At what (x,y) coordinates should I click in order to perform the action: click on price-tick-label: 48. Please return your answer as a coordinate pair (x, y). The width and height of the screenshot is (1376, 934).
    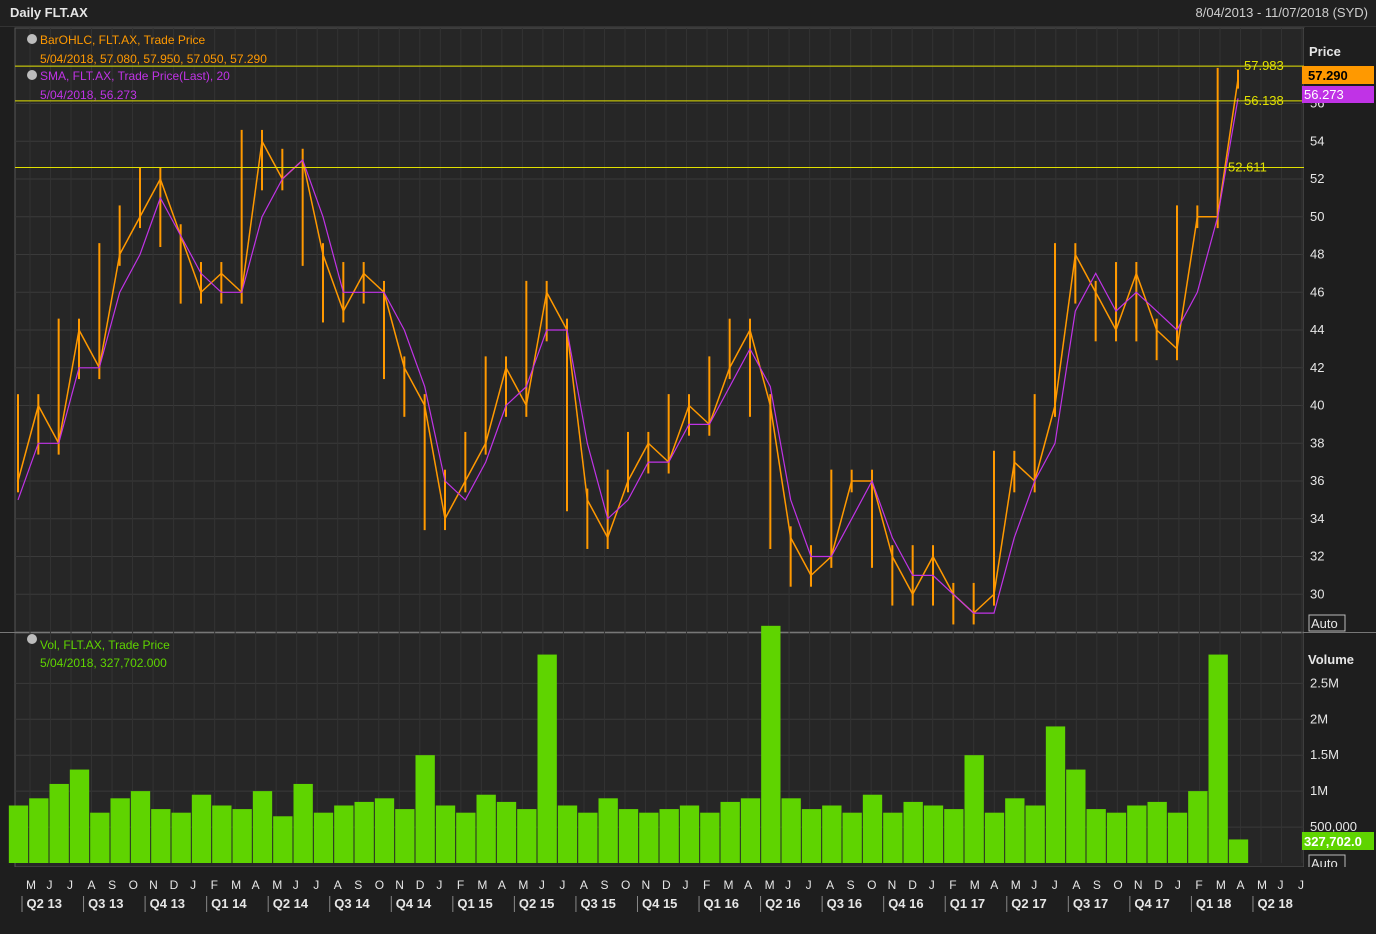
    Looking at the image, I should click on (1317, 254).